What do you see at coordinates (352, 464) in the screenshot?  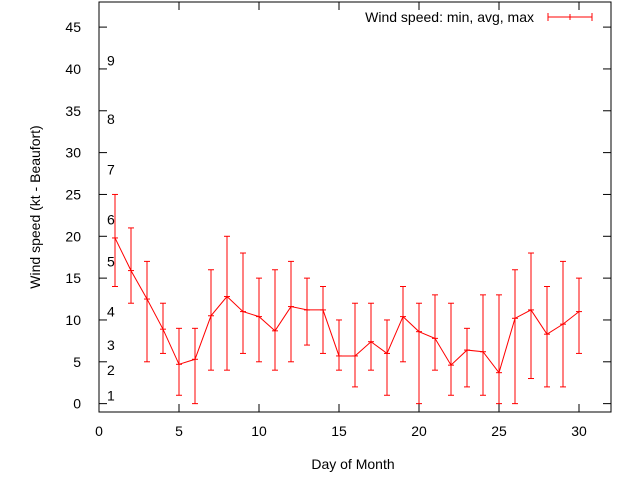 I see `x-axis-label: Day of Month` at bounding box center [352, 464].